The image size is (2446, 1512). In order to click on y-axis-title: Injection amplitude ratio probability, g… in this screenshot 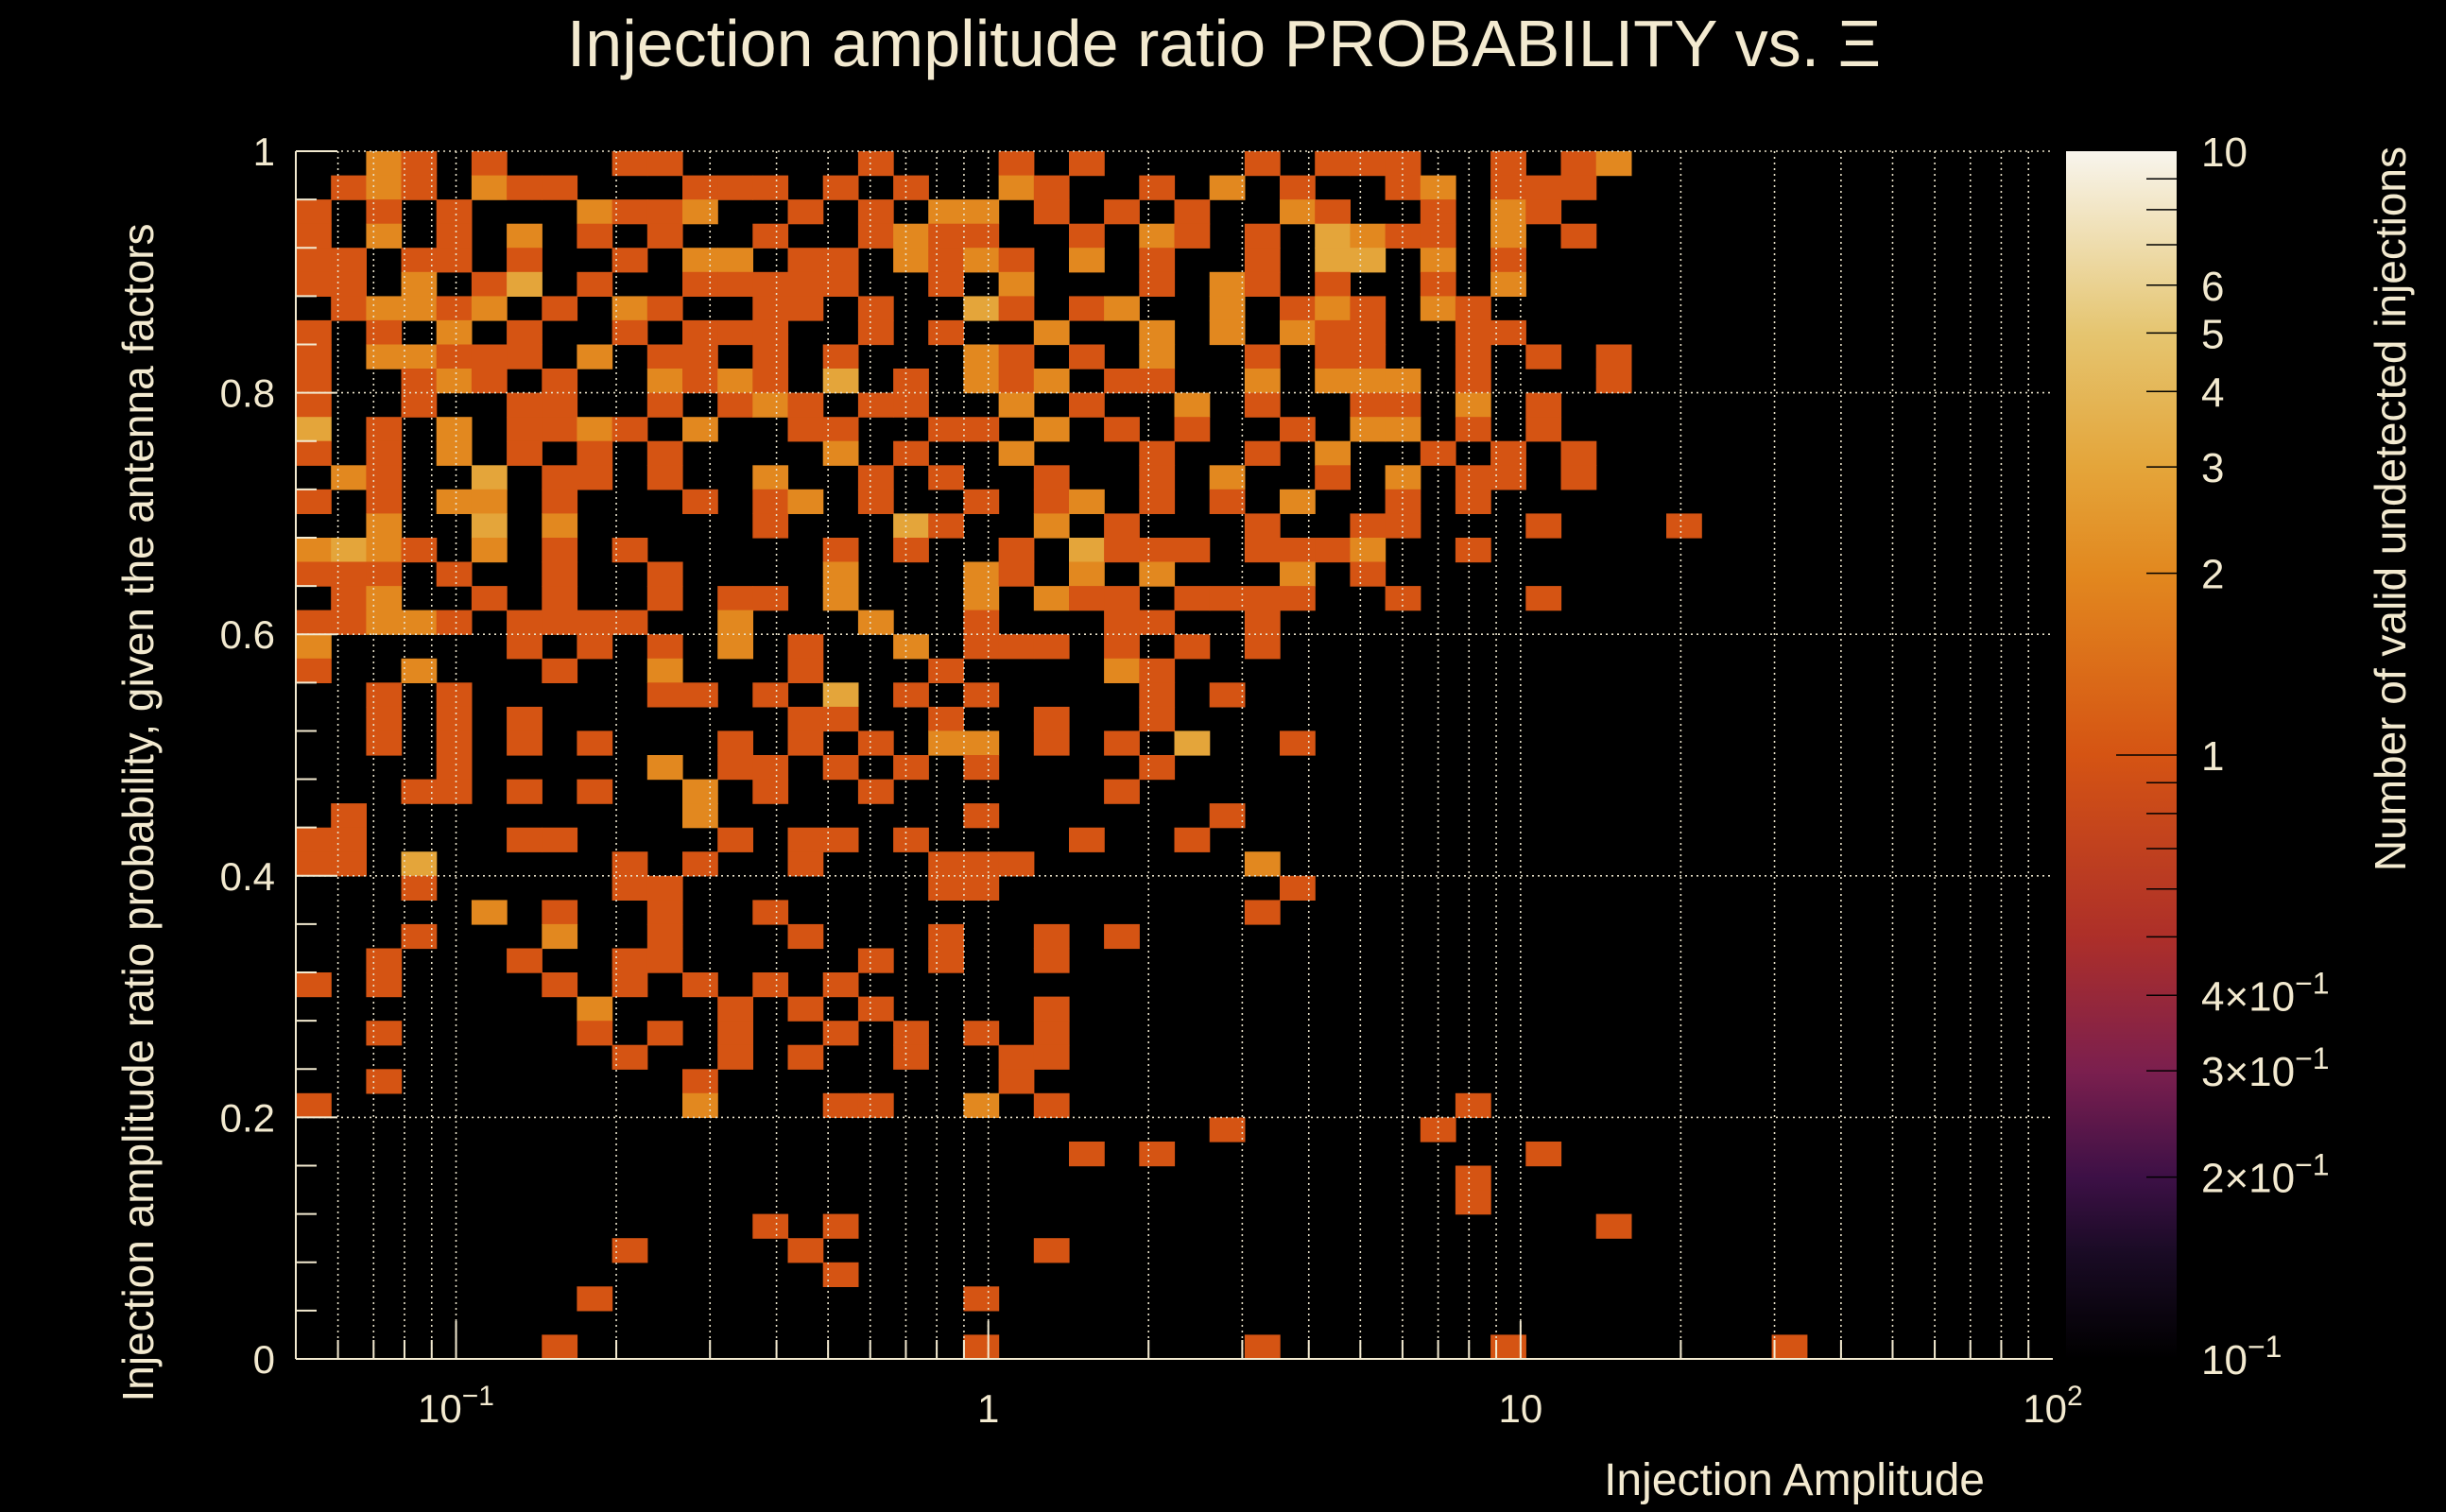, I will do `click(138, 812)`.